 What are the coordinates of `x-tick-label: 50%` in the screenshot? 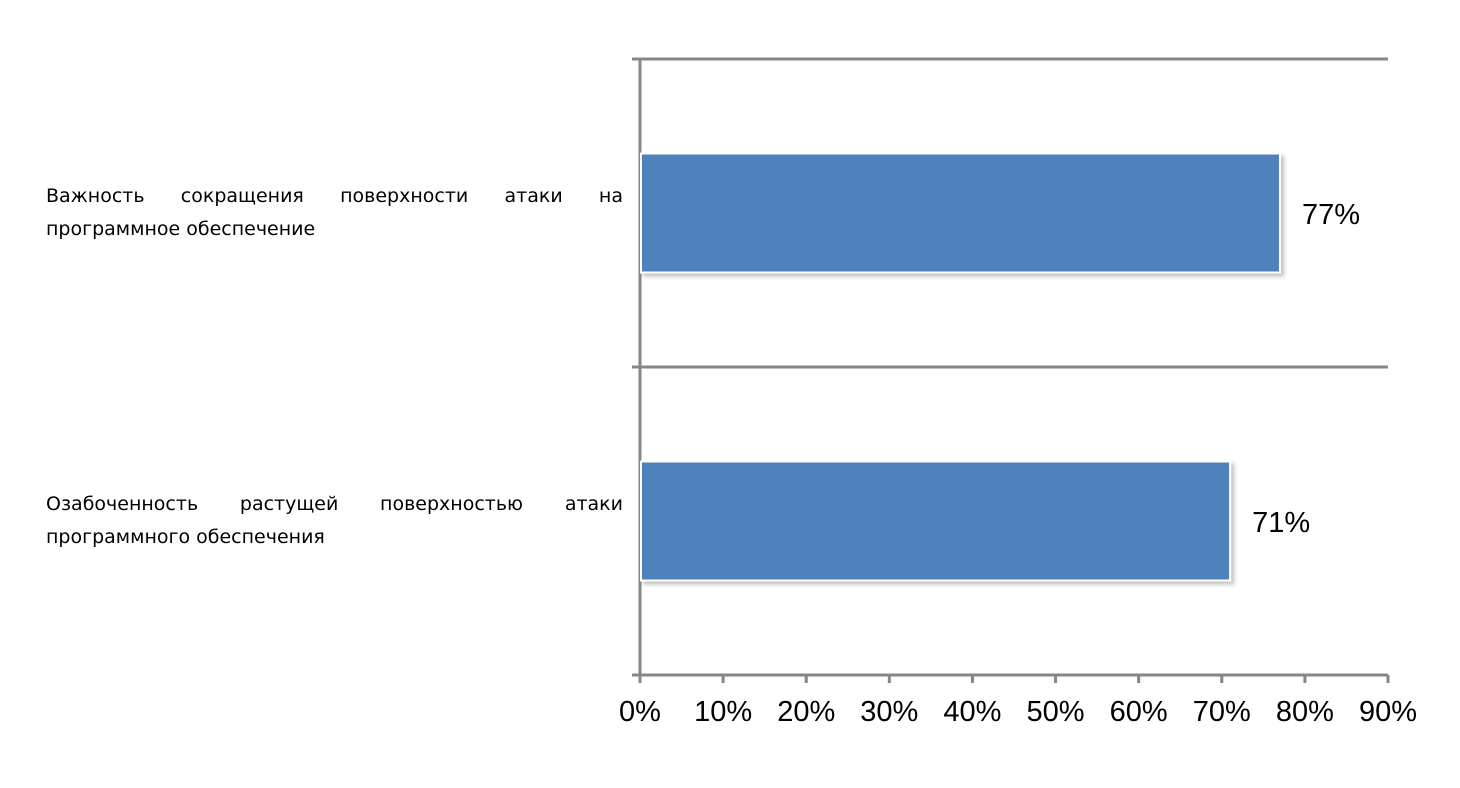 It's located at (1056, 712).